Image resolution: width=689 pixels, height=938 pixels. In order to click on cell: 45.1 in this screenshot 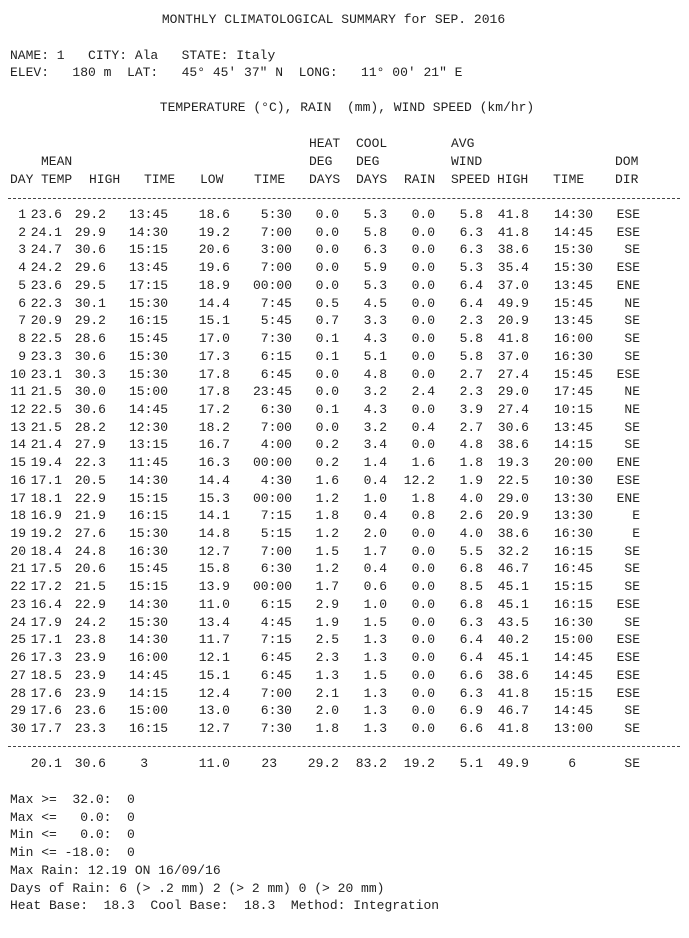, I will do `click(513, 587)`.